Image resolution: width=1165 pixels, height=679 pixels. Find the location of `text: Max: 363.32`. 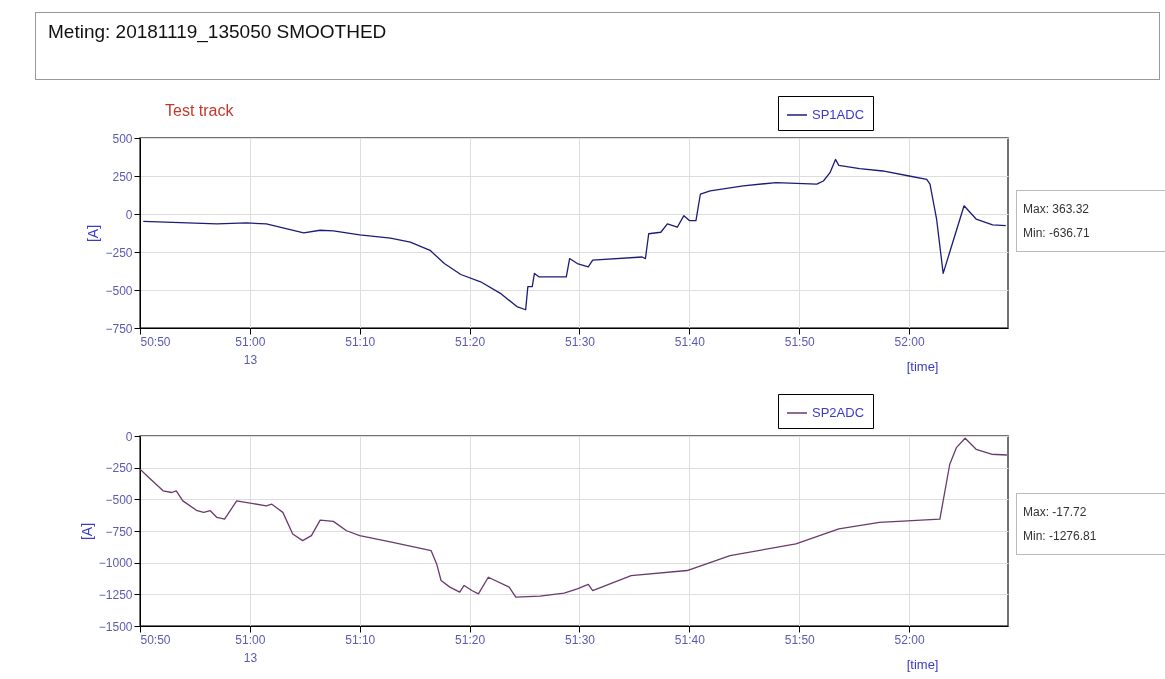

text: Max: 363.32 is located at coordinates (1057, 209).